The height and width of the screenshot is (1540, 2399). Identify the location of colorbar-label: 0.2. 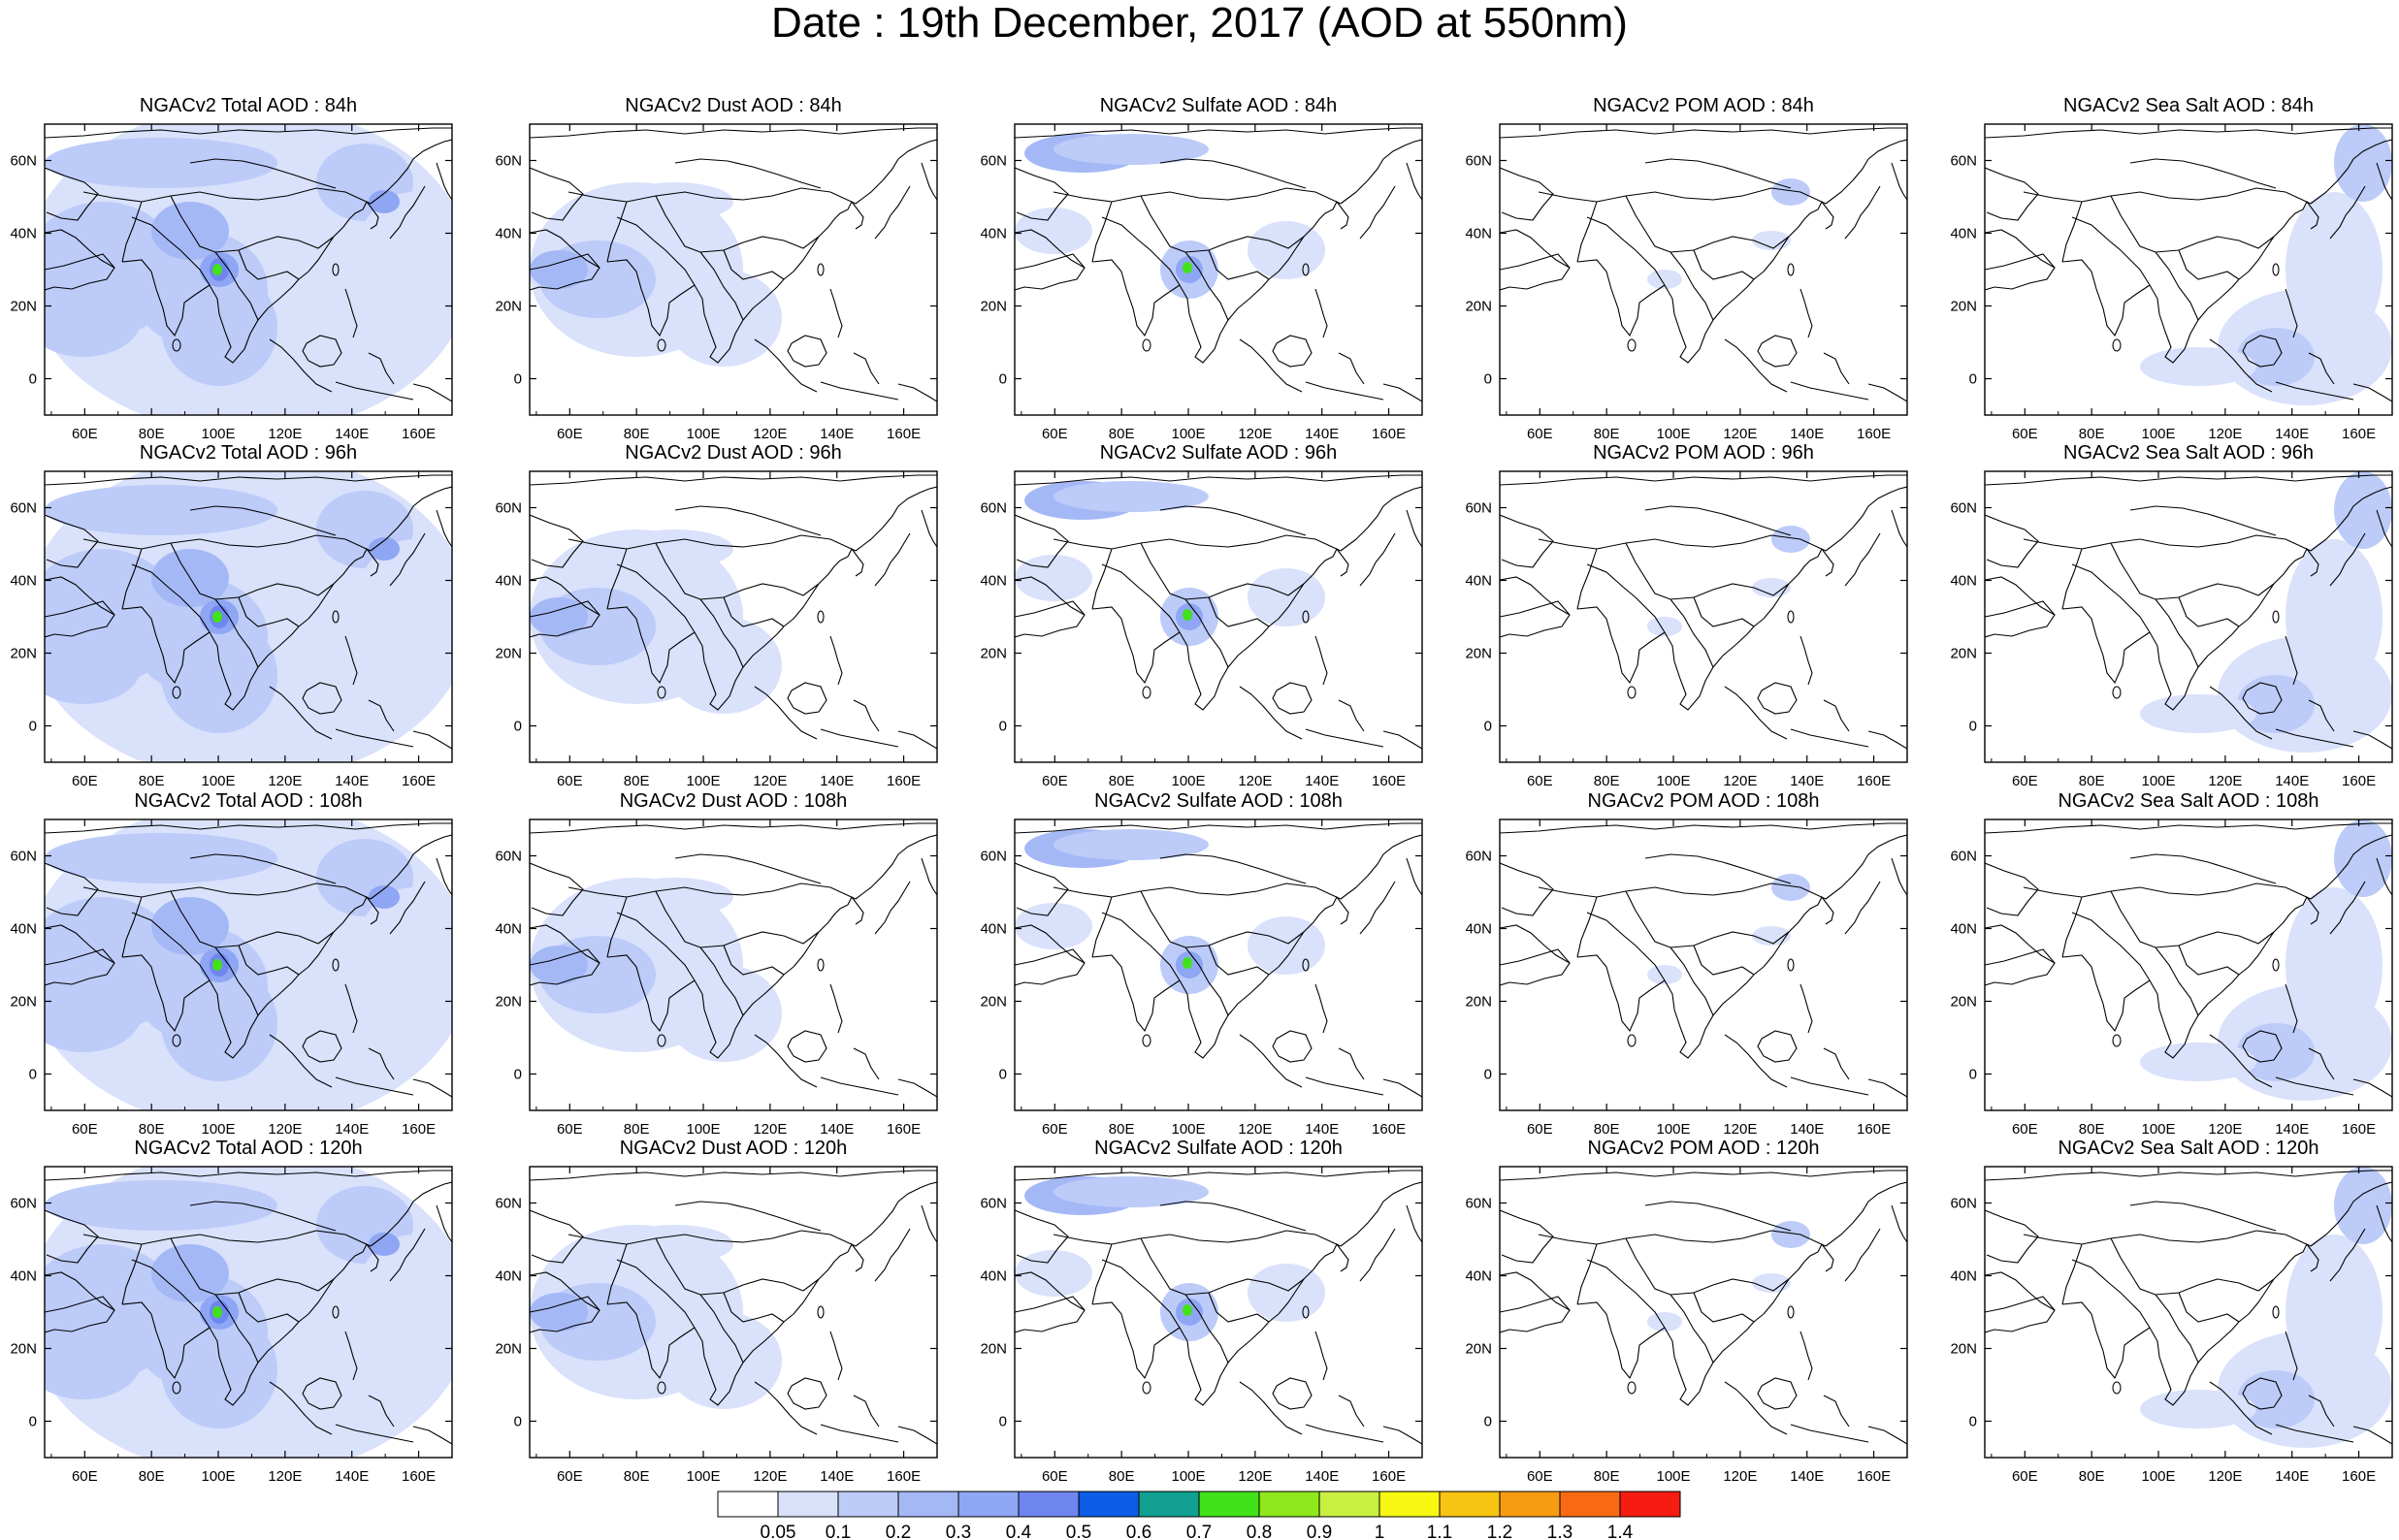
(898, 1531).